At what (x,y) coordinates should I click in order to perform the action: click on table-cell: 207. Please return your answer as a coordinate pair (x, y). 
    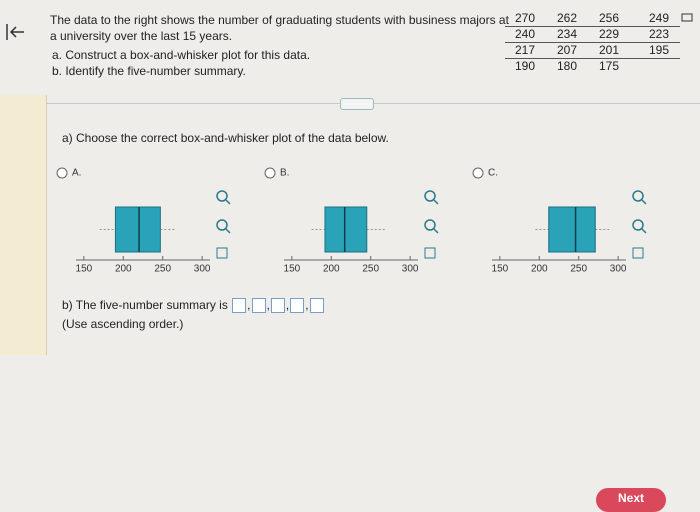
    Looking at the image, I should click on (566, 50).